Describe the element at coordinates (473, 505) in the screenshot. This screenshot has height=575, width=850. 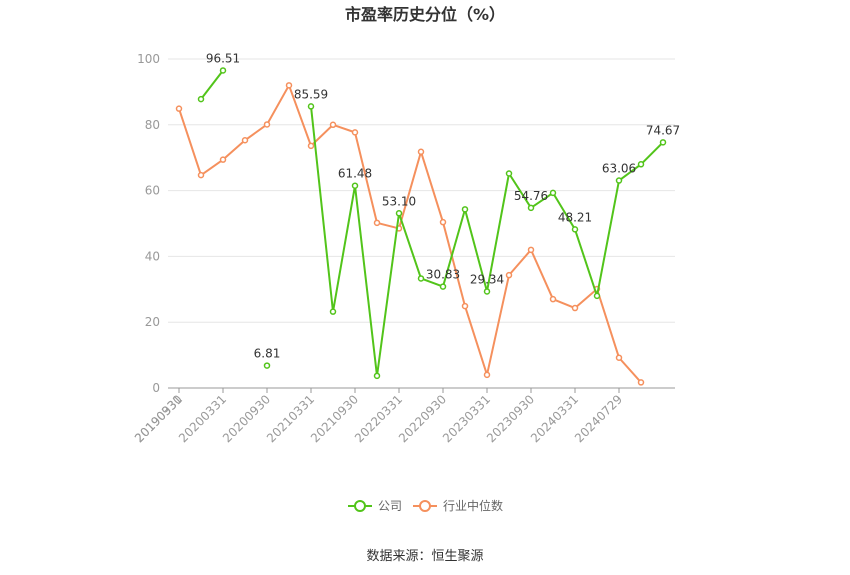
I see `legend-label: 行业中位数` at that location.